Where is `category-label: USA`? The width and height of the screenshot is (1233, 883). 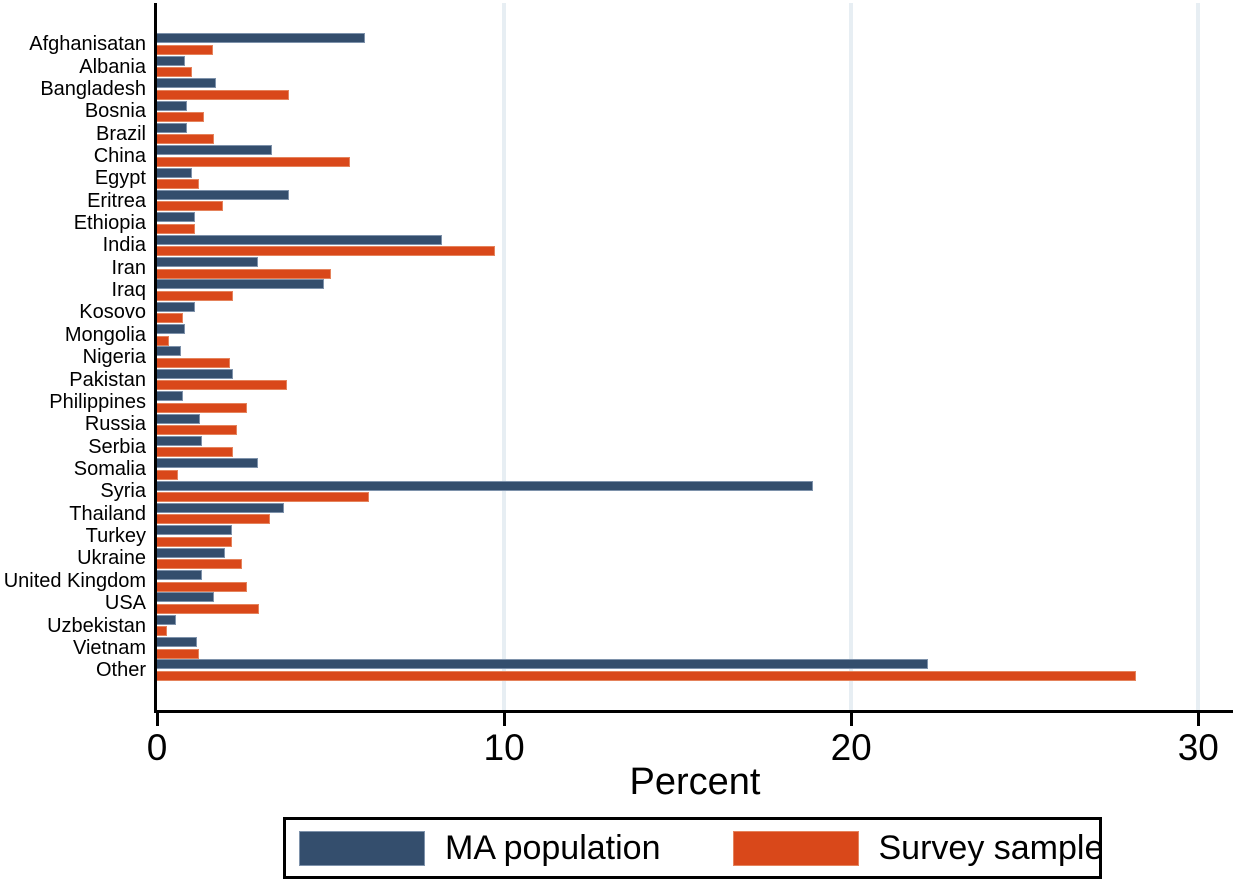
category-label: USA is located at coordinates (125, 603).